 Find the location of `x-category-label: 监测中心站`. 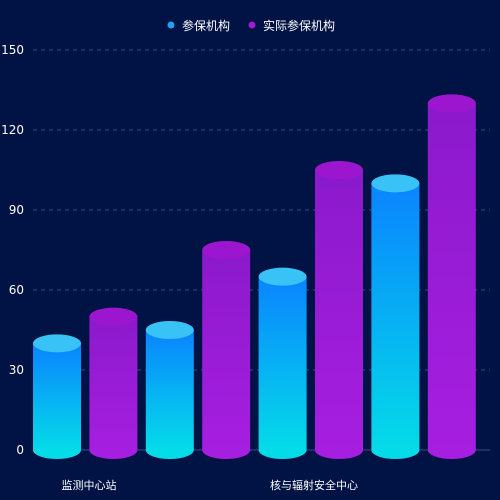

x-category-label: 监测中心站 is located at coordinates (89, 485).